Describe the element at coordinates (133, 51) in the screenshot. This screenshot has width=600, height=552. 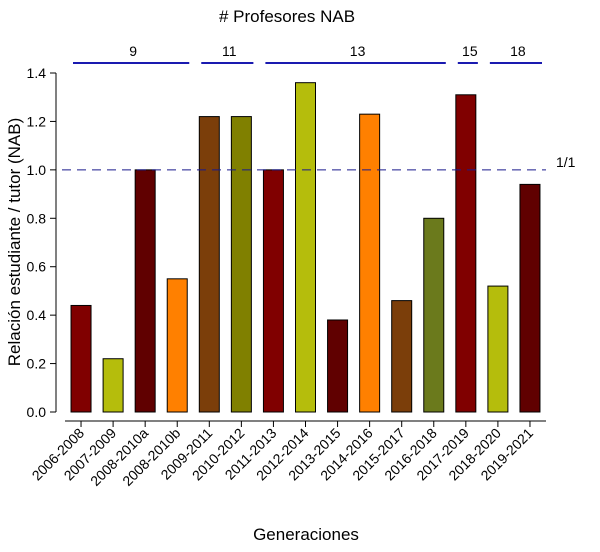
I see `group-label: 9` at that location.